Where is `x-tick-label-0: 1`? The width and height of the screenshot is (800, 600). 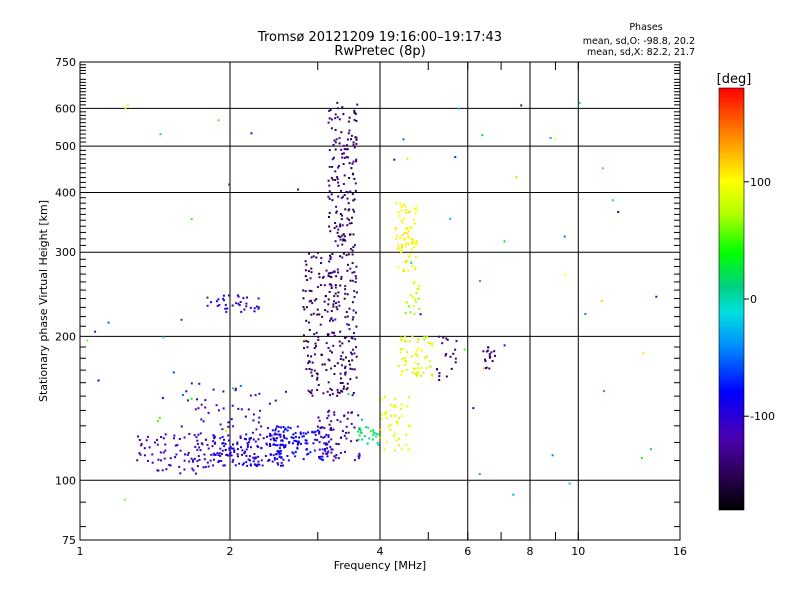
x-tick-label-0: 1 is located at coordinates (80, 551).